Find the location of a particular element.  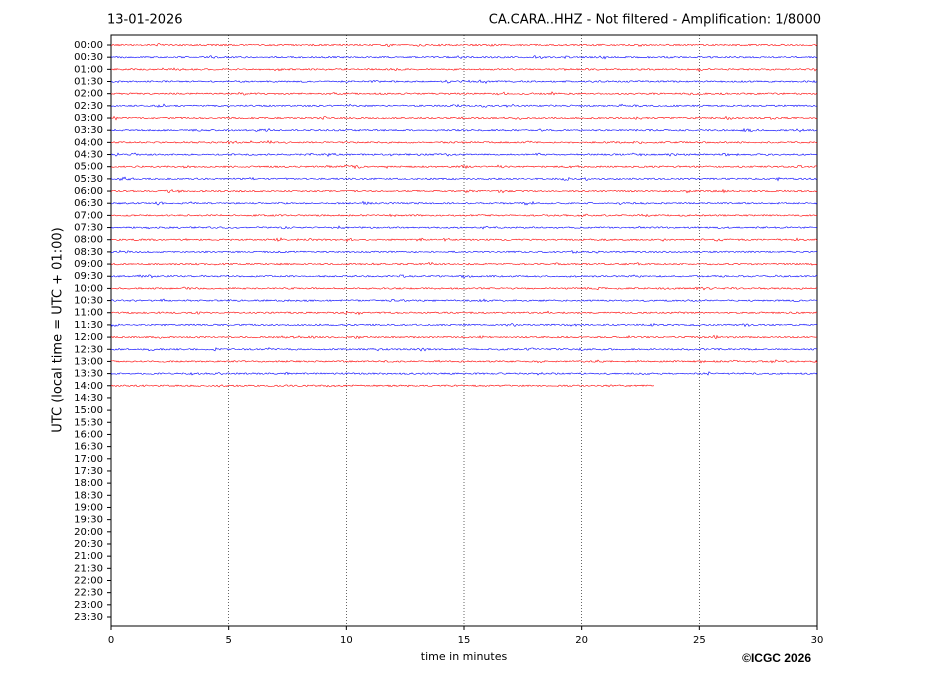

y-tick-label: 23:00 is located at coordinates (88, 605).